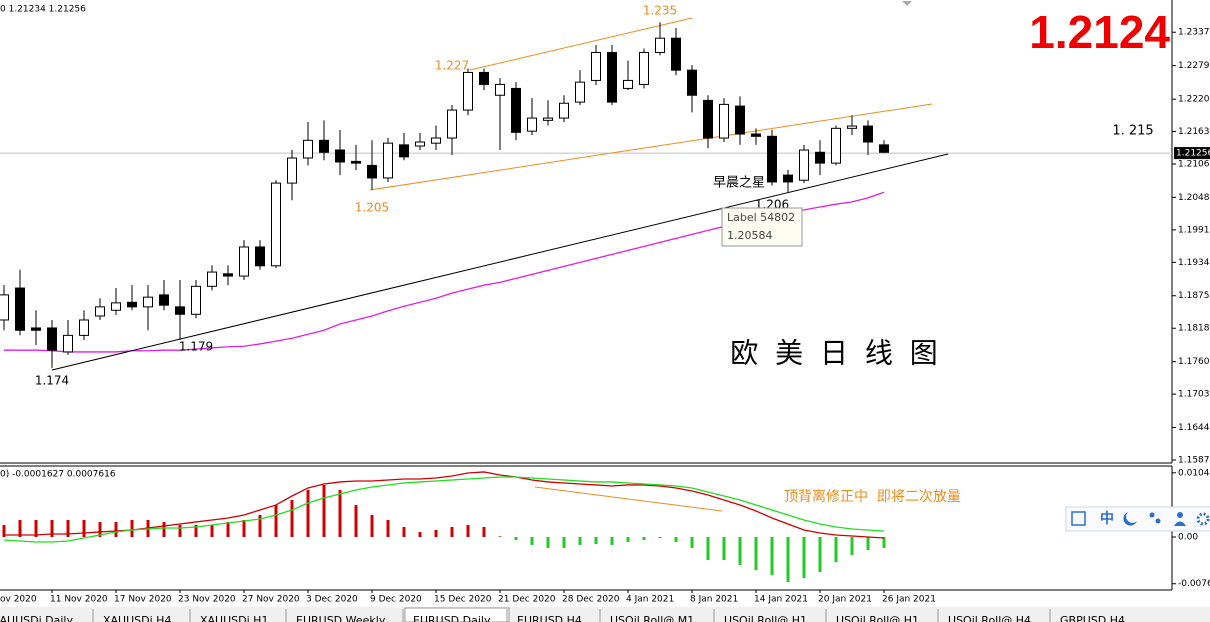 This screenshot has width=1210, height=622. I want to click on tab: GBPUSD,H4, so click(1092, 618).